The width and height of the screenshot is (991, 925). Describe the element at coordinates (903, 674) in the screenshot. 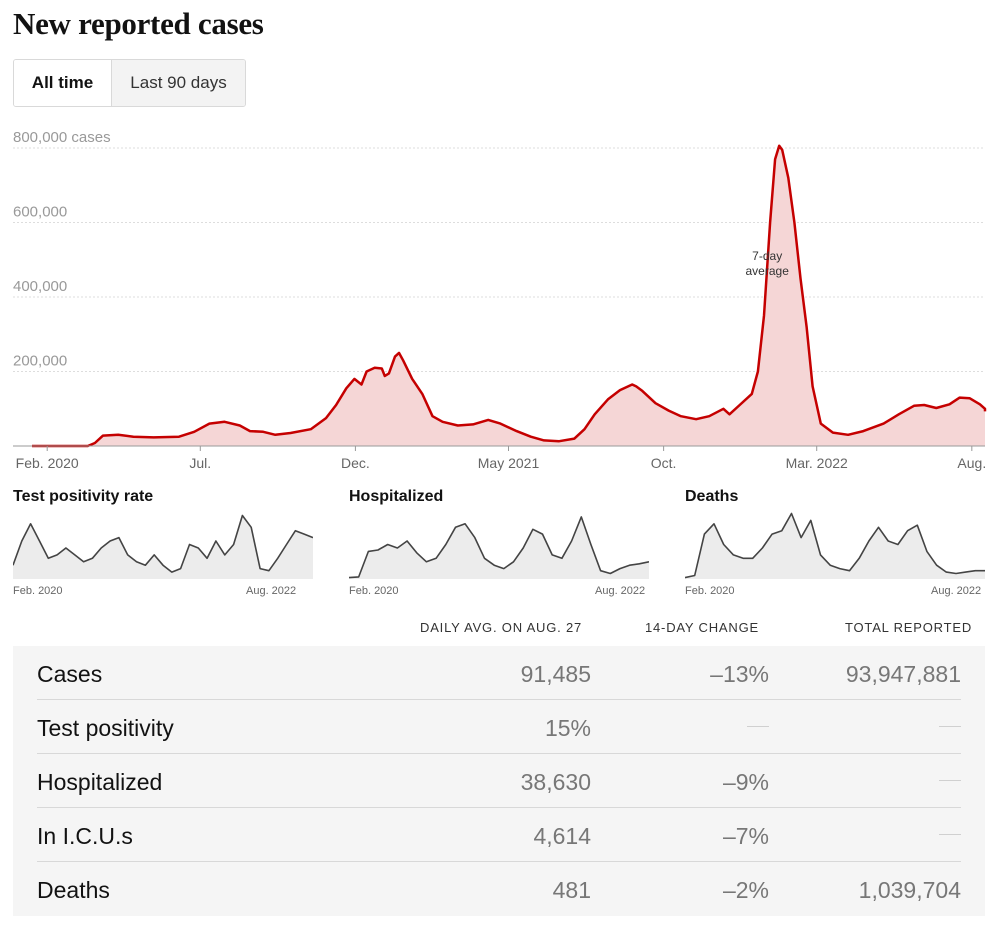

I see `row-total-value: 93,947,881` at that location.